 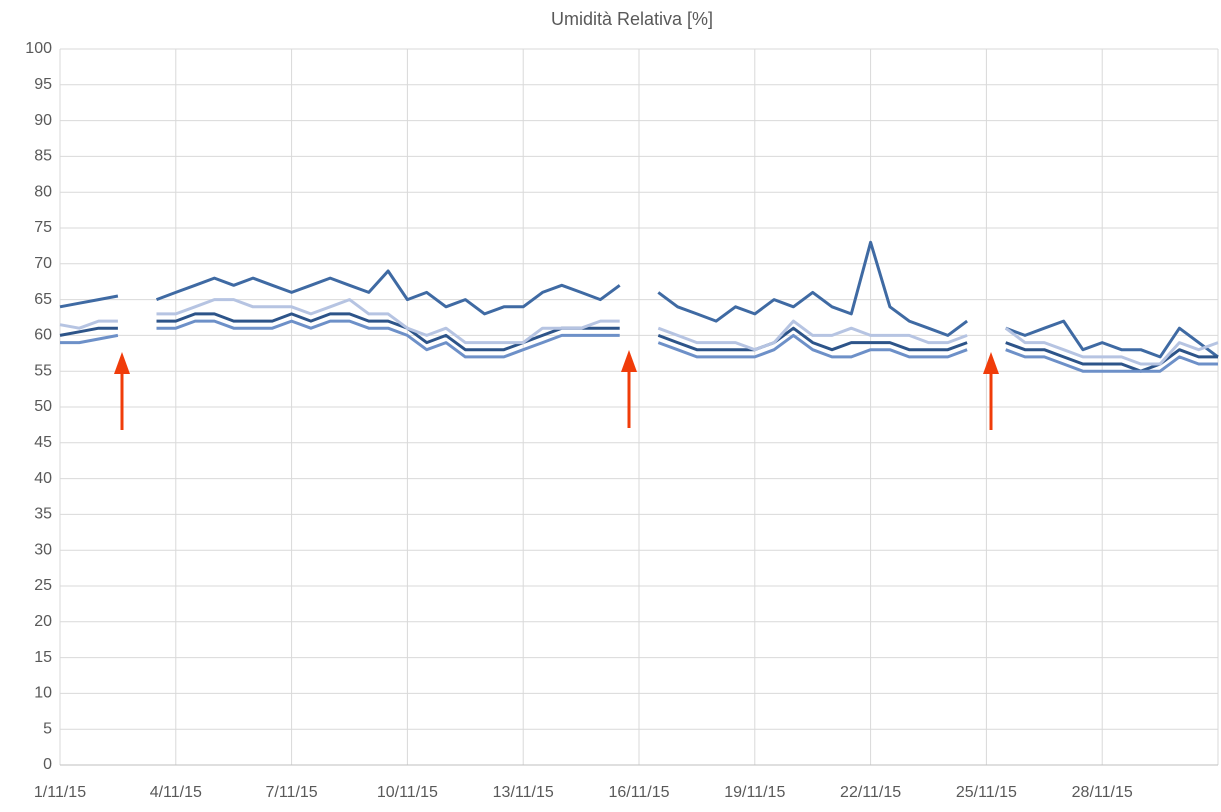 I want to click on annotation-arrows, so click(x=556, y=390).